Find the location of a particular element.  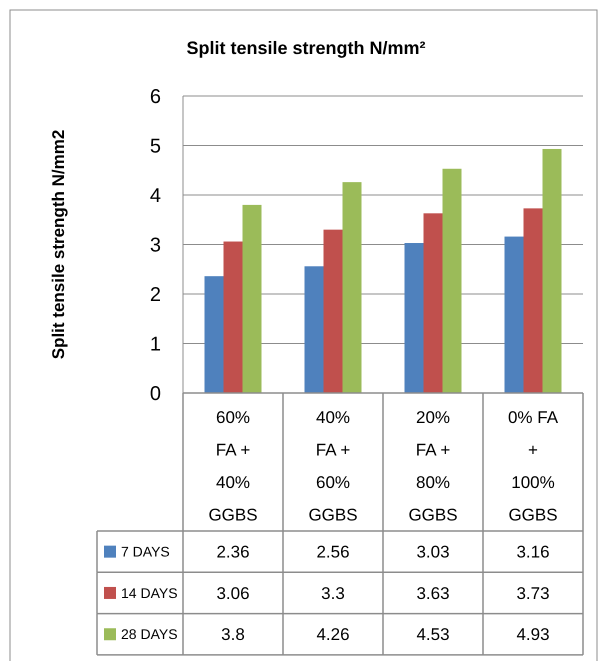

data-label: 2.56 is located at coordinates (333, 552).